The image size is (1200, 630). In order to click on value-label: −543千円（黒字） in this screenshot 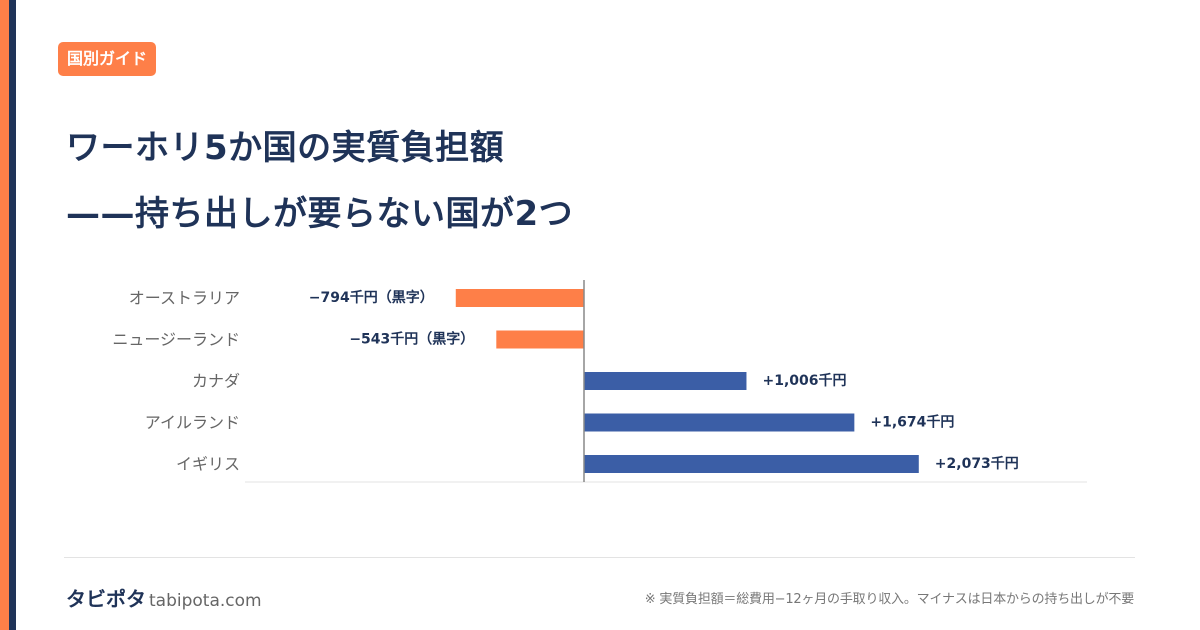, I will do `click(411, 339)`.